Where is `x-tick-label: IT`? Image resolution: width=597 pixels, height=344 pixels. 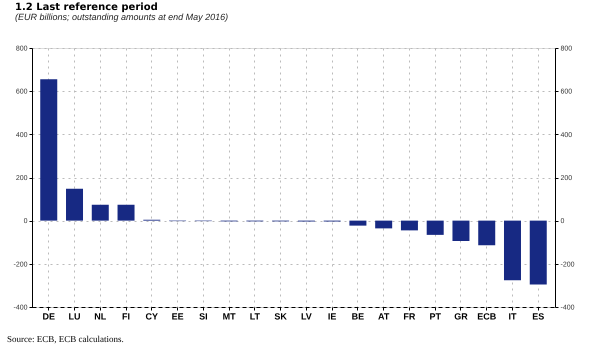
x-tick-label: IT is located at coordinates (512, 317).